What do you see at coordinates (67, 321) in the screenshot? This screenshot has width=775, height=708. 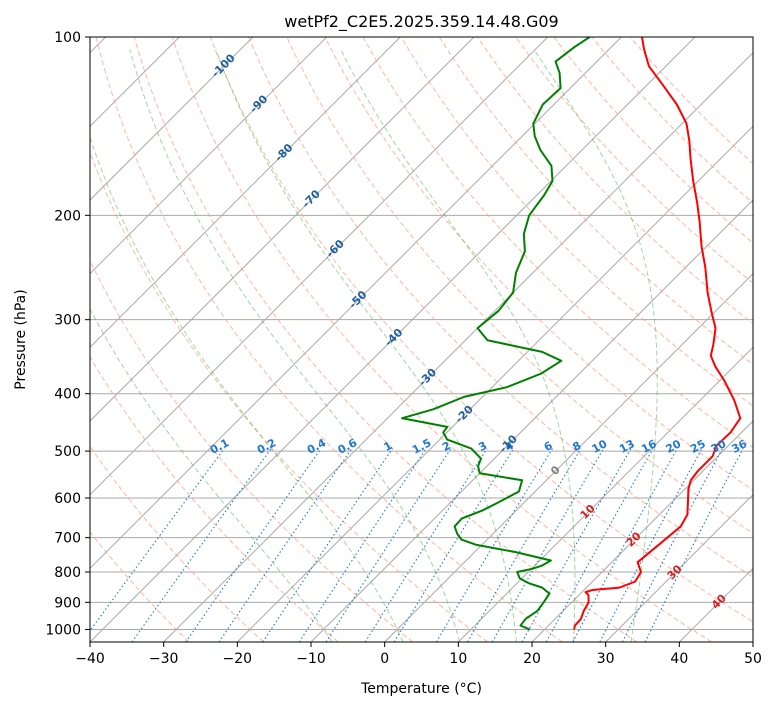 I see `y-tick-label: 300` at bounding box center [67, 321].